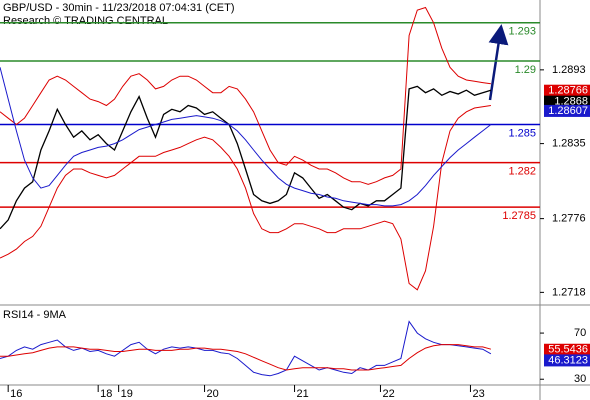 This screenshot has height=400, width=590. What do you see at coordinates (522, 133) in the screenshot?
I see `level-label: 1.285` at bounding box center [522, 133].